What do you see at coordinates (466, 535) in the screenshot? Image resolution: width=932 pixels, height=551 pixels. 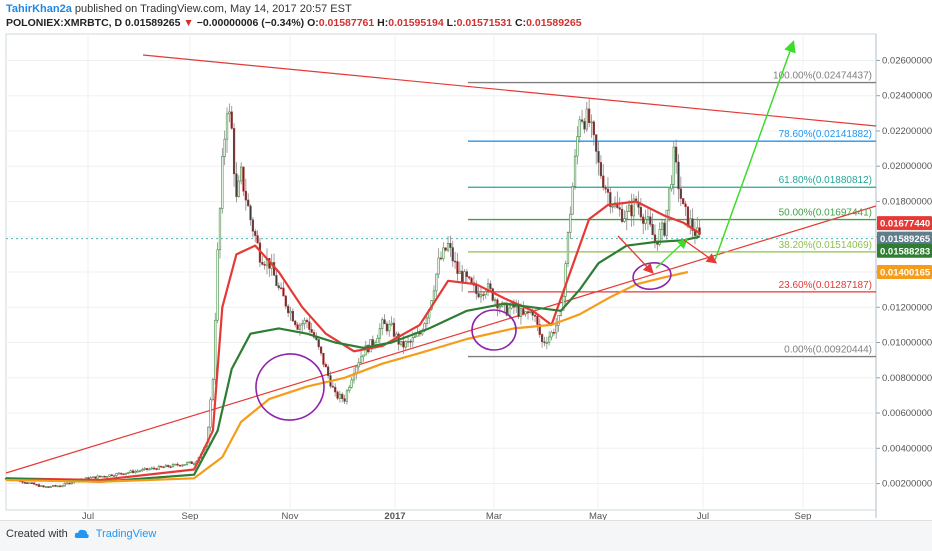 I see `footer-bar` at bounding box center [466, 535].